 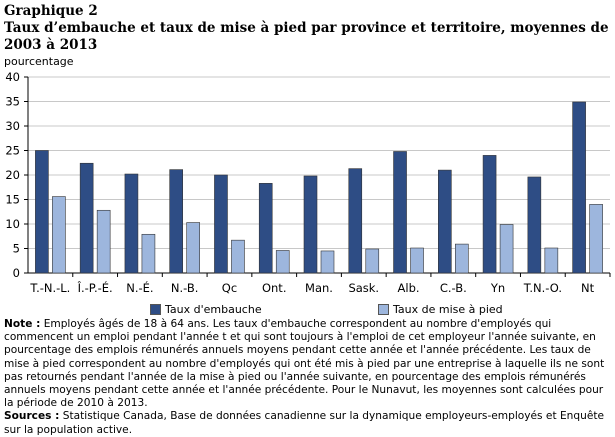 I want to click on x-tick-label: T.-N.-L., so click(x=49, y=288).